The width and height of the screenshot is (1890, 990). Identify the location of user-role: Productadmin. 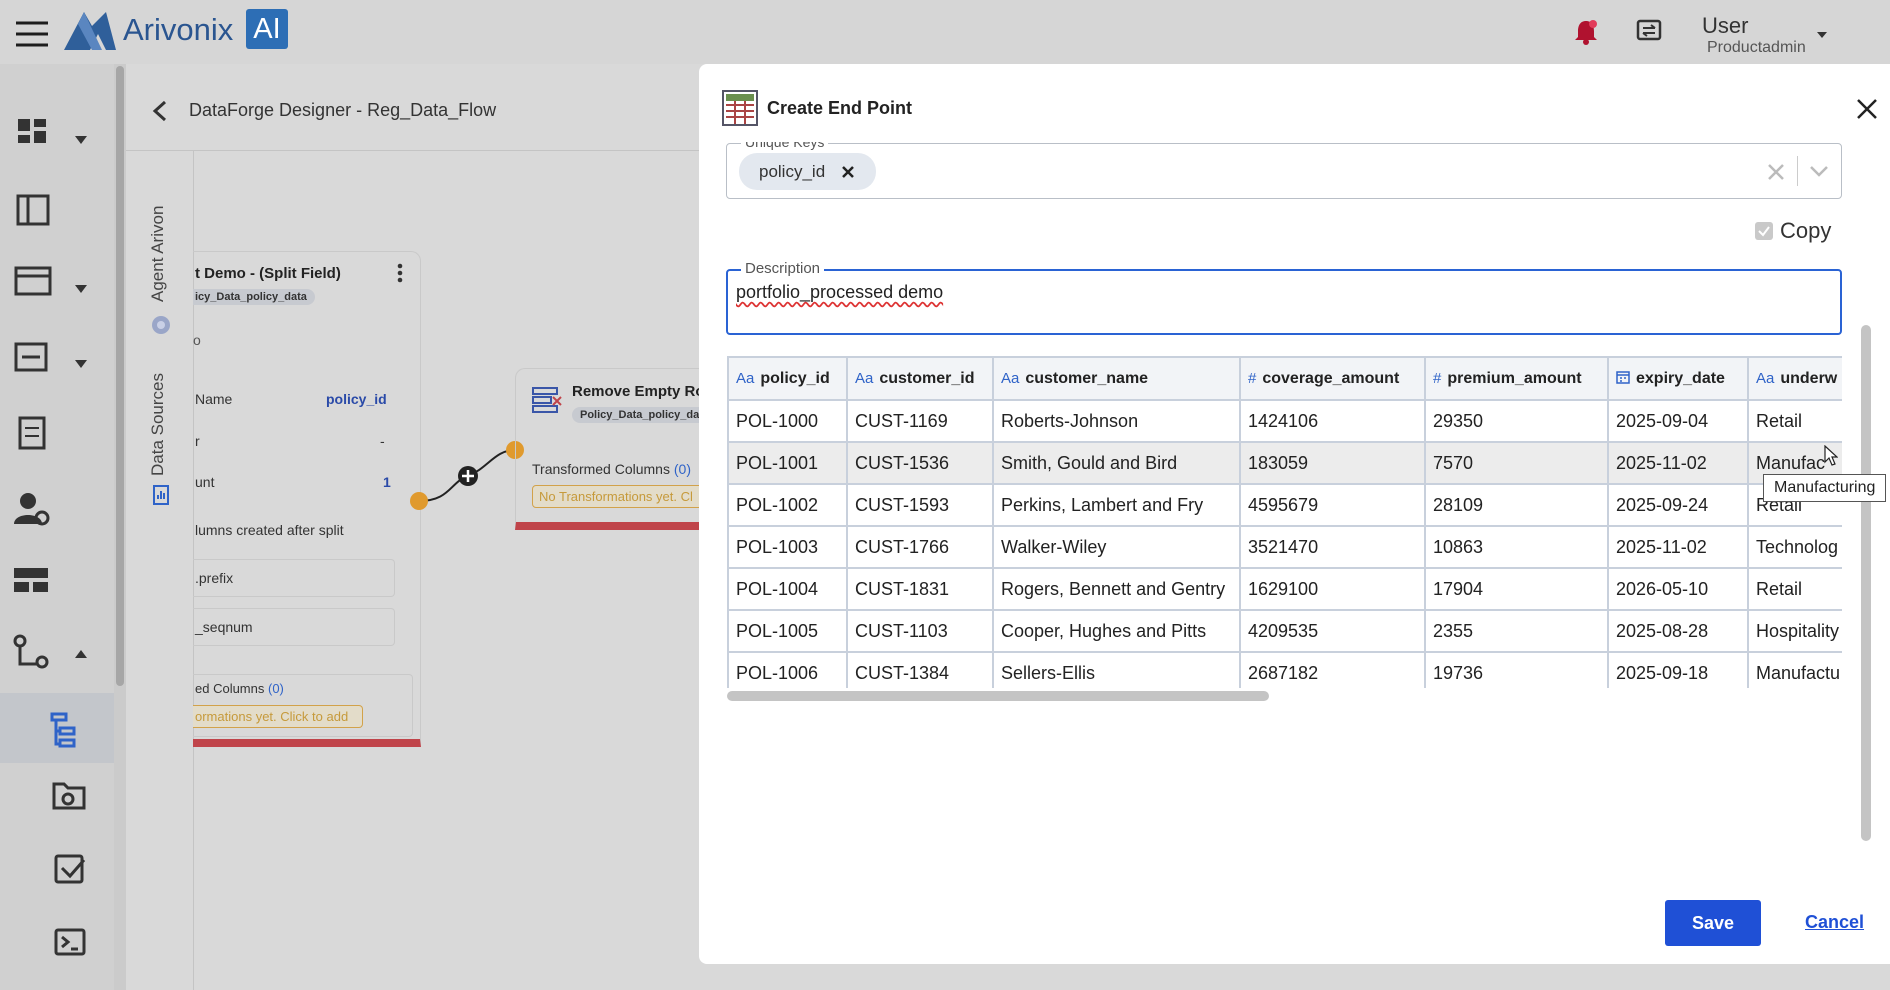
(1756, 47).